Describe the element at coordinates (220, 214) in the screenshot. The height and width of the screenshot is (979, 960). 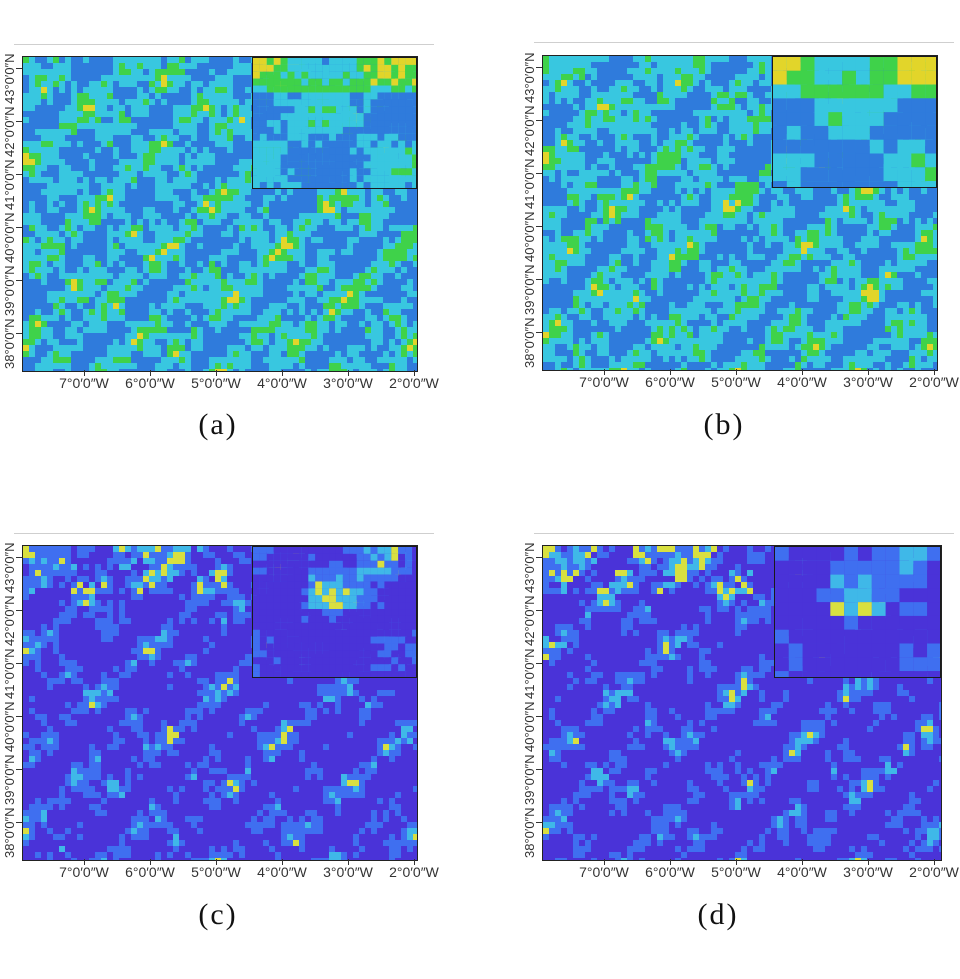
I see `map-a` at that location.